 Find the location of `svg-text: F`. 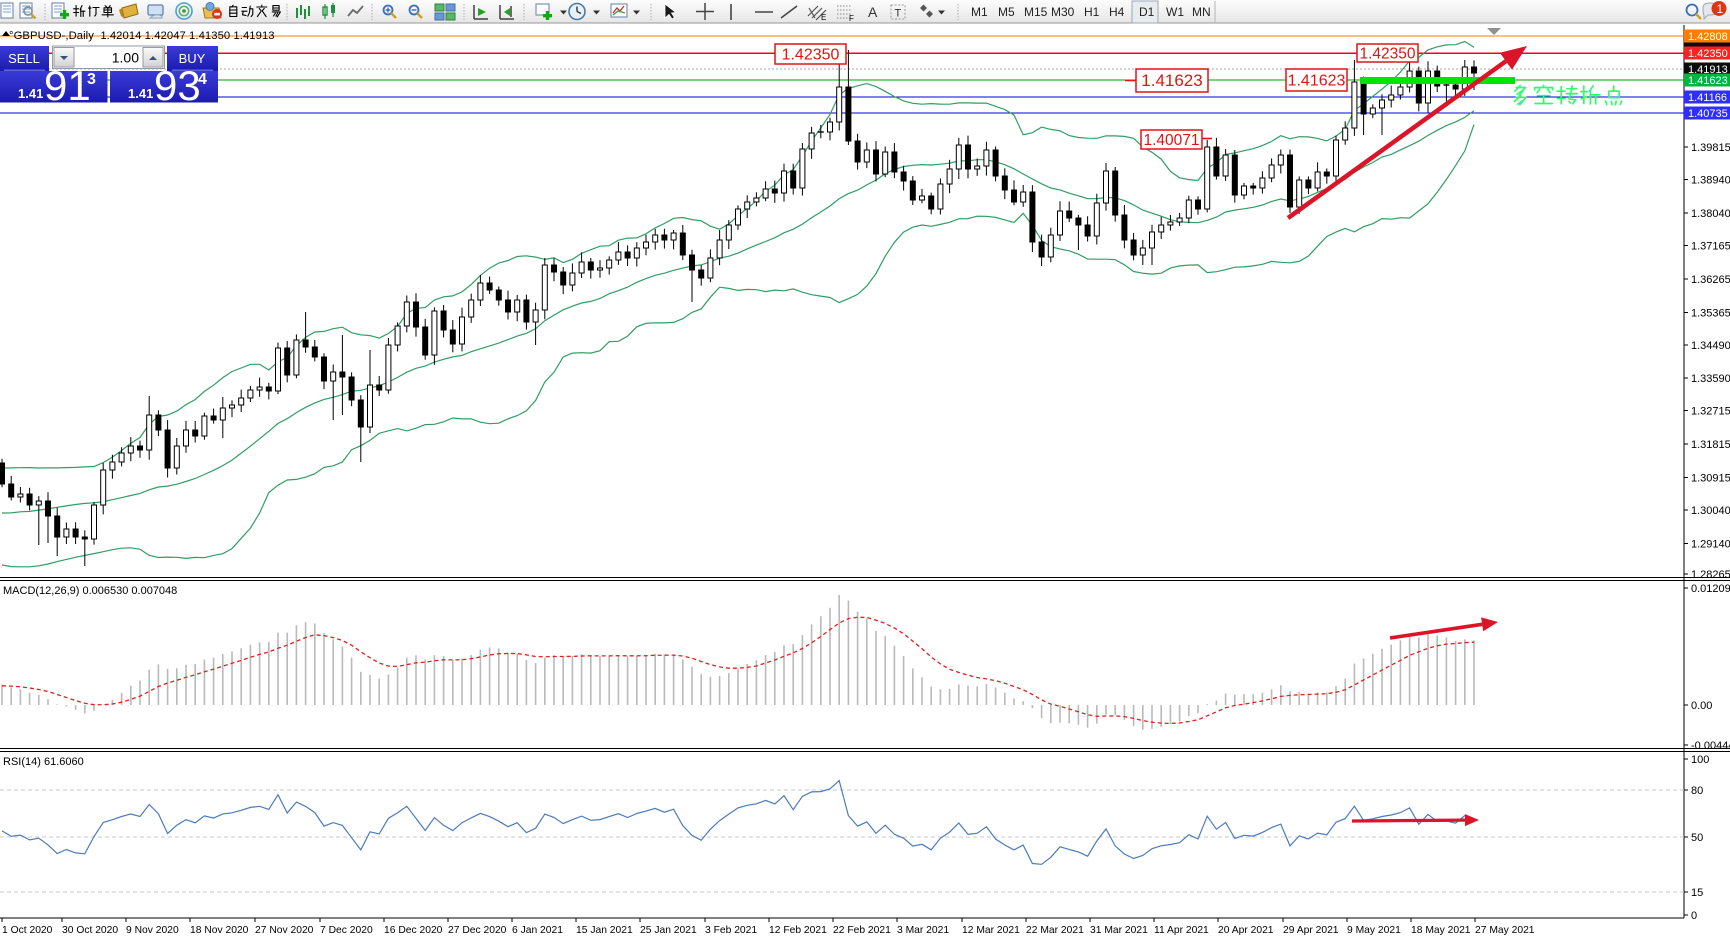

svg-text: F is located at coordinates (851, 18).